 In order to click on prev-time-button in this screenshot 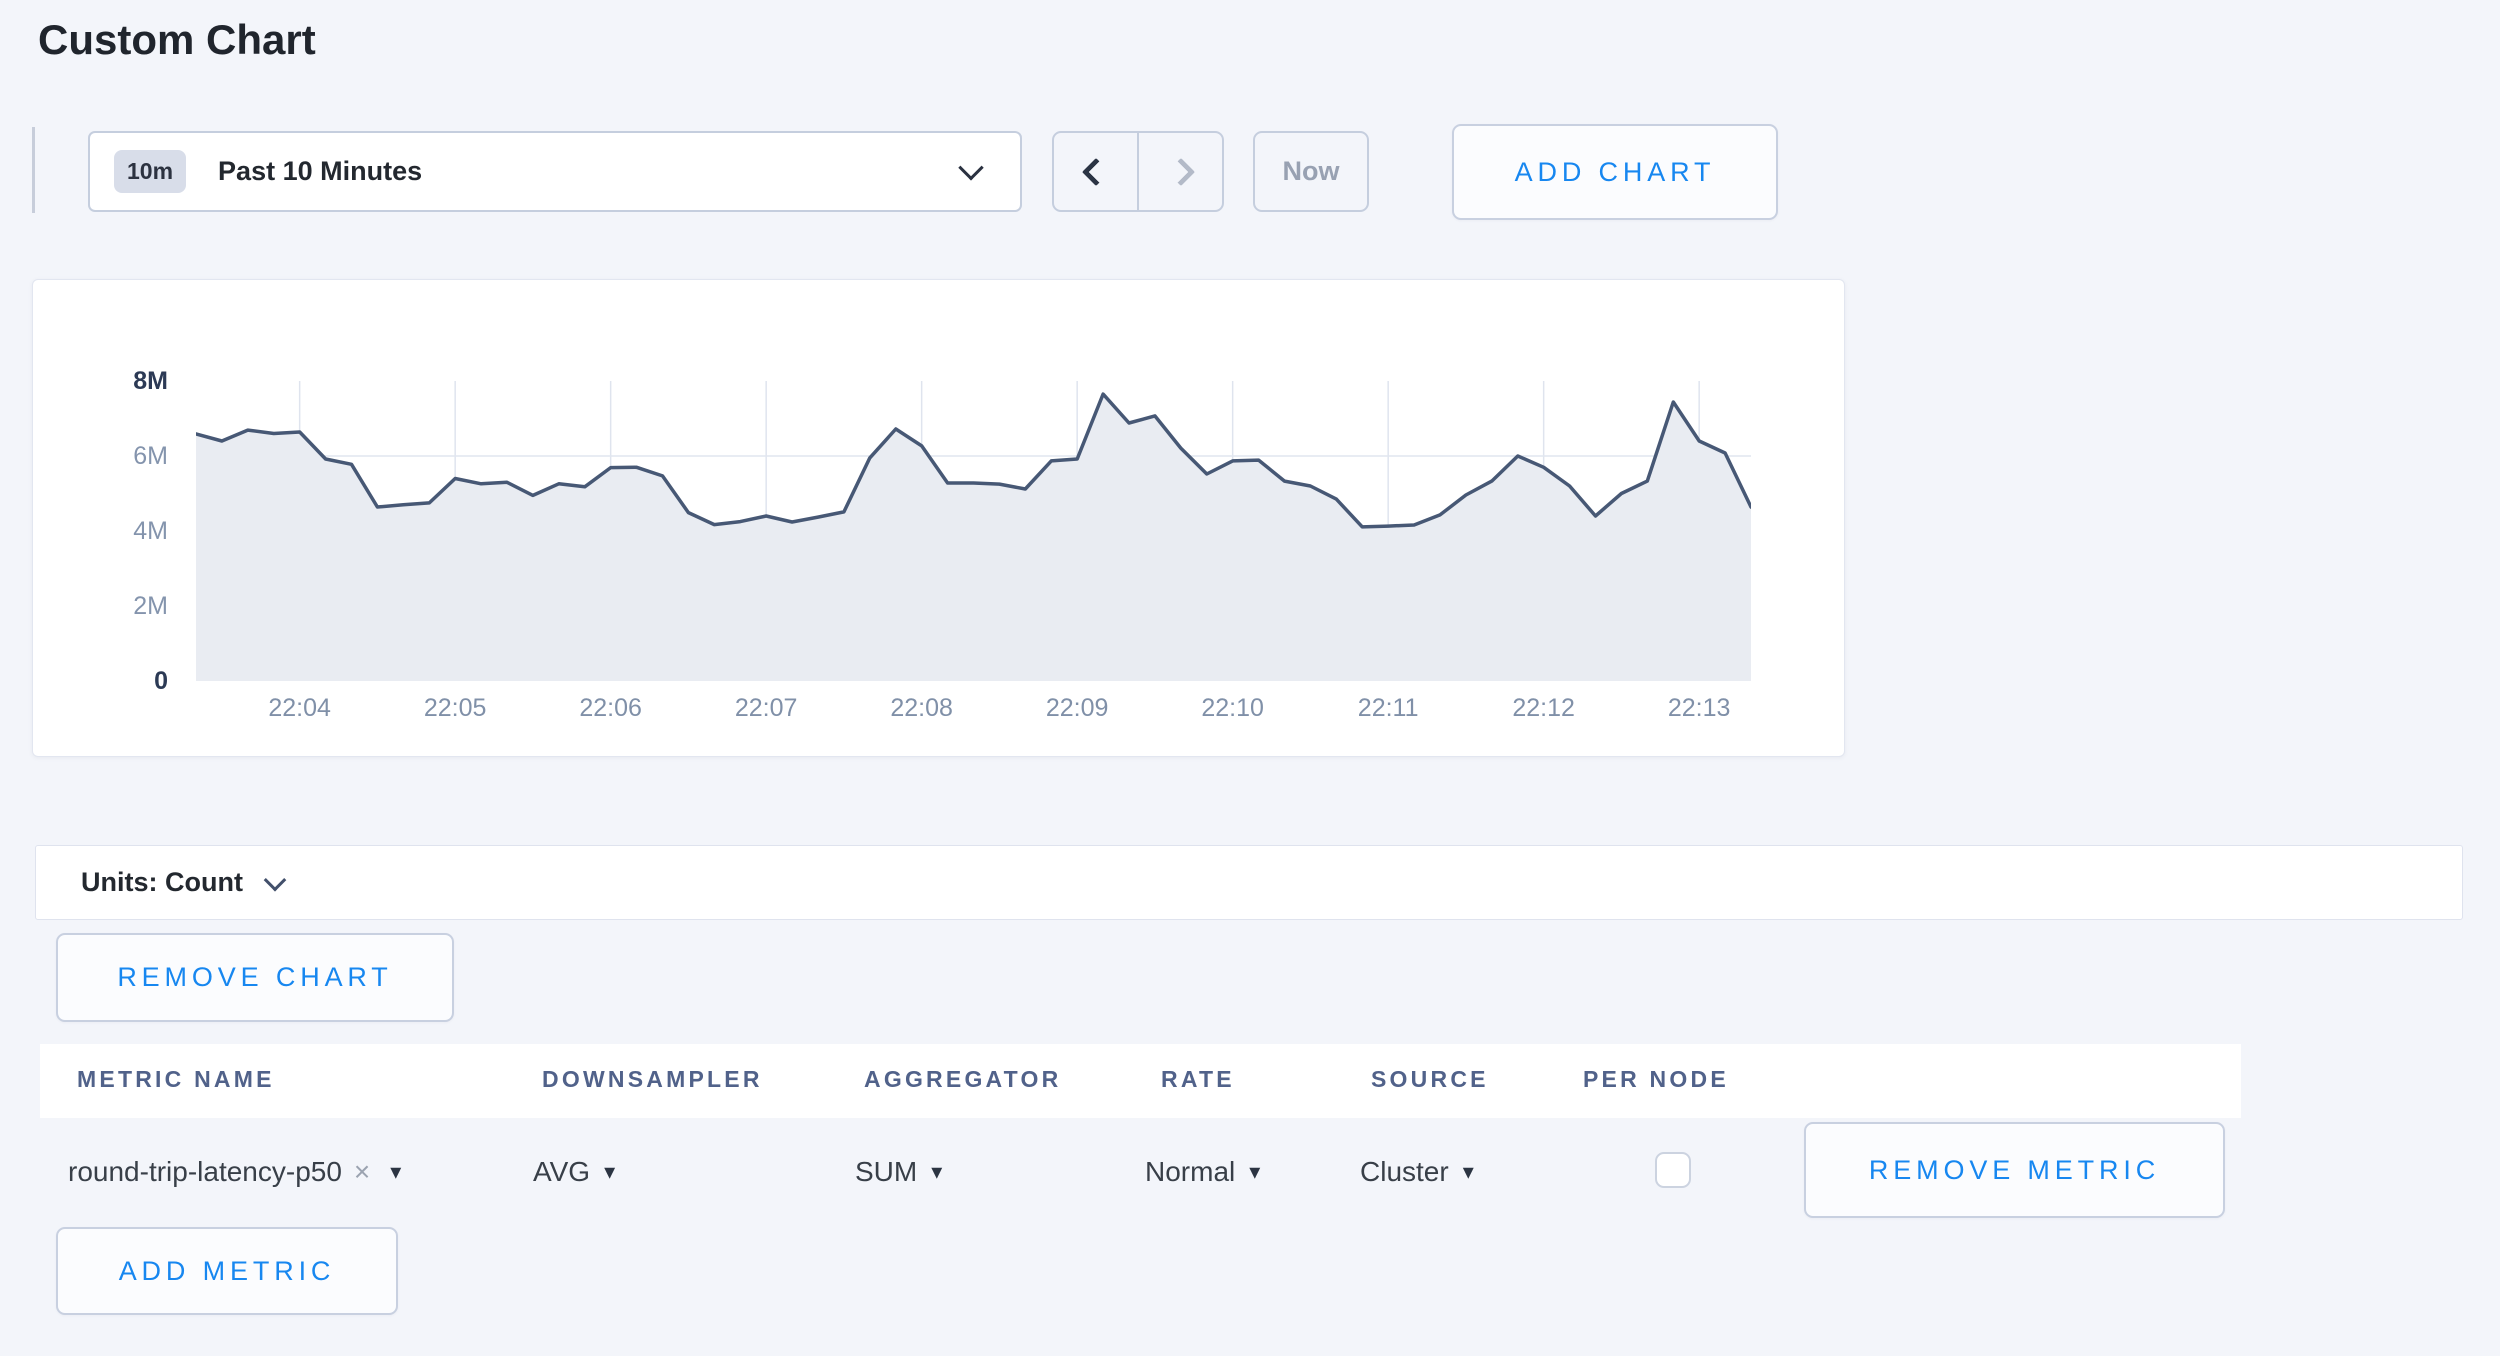, I will do `click(1096, 171)`.